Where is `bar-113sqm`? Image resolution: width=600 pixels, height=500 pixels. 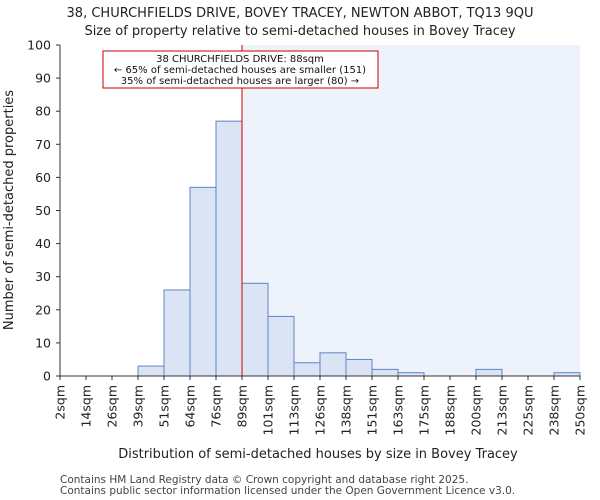
bar-113sqm is located at coordinates (307, 369).